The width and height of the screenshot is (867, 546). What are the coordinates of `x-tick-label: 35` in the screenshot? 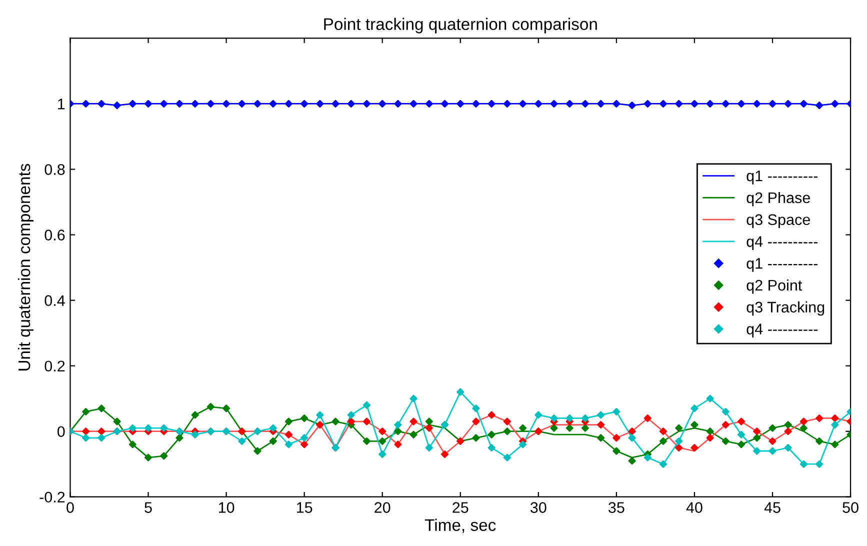 It's located at (616, 507).